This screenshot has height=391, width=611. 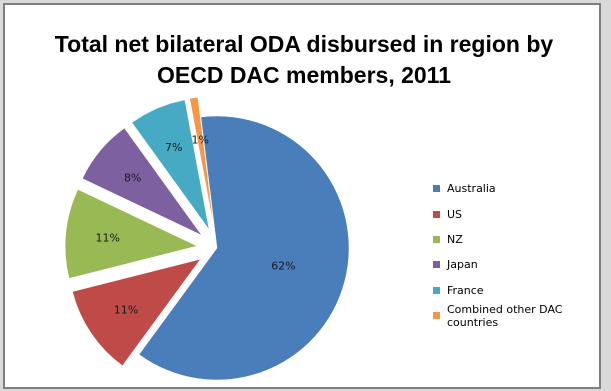 I want to click on legend-swatch-australia, so click(x=436, y=189).